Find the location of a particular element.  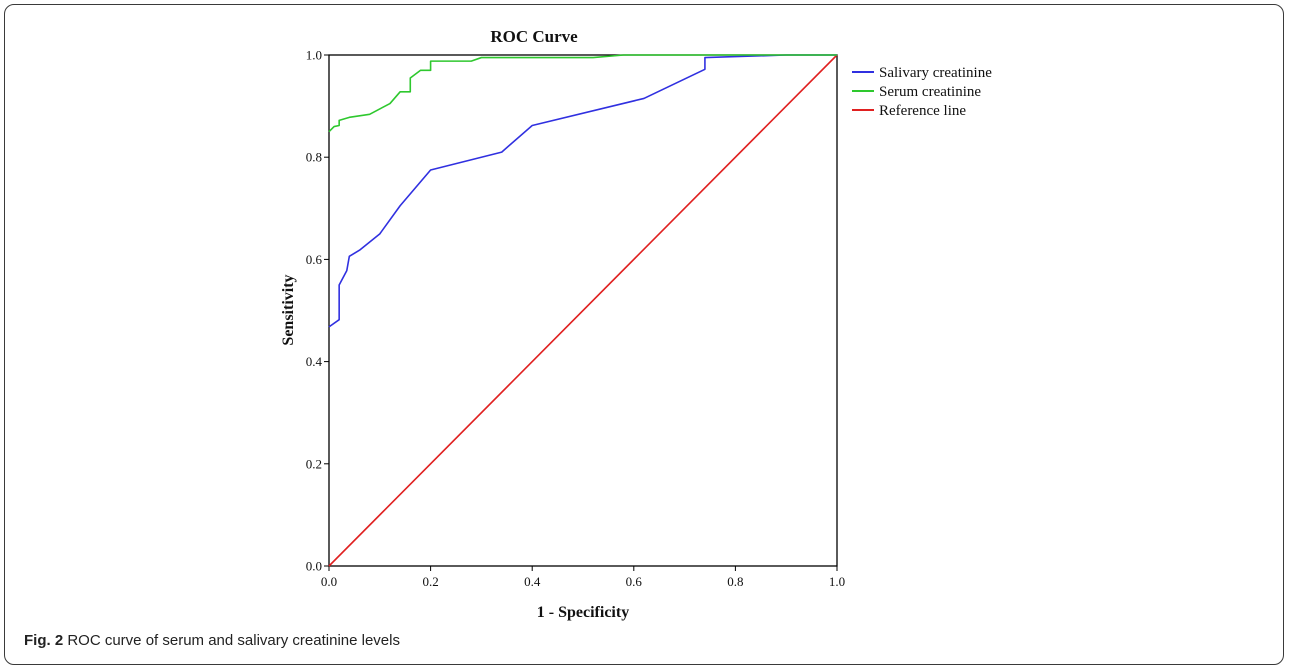

x-tick-label: 0.4 is located at coordinates (532, 581).